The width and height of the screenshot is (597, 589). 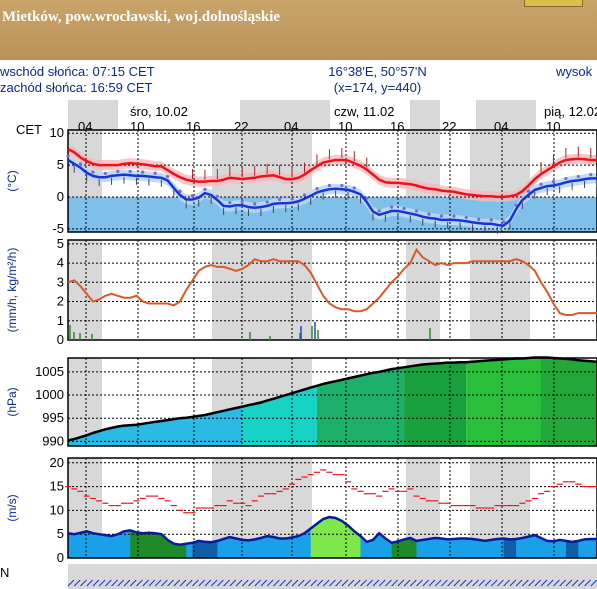 What do you see at coordinates (49, 371) in the screenshot?
I see `y-tick-label: 1005` at bounding box center [49, 371].